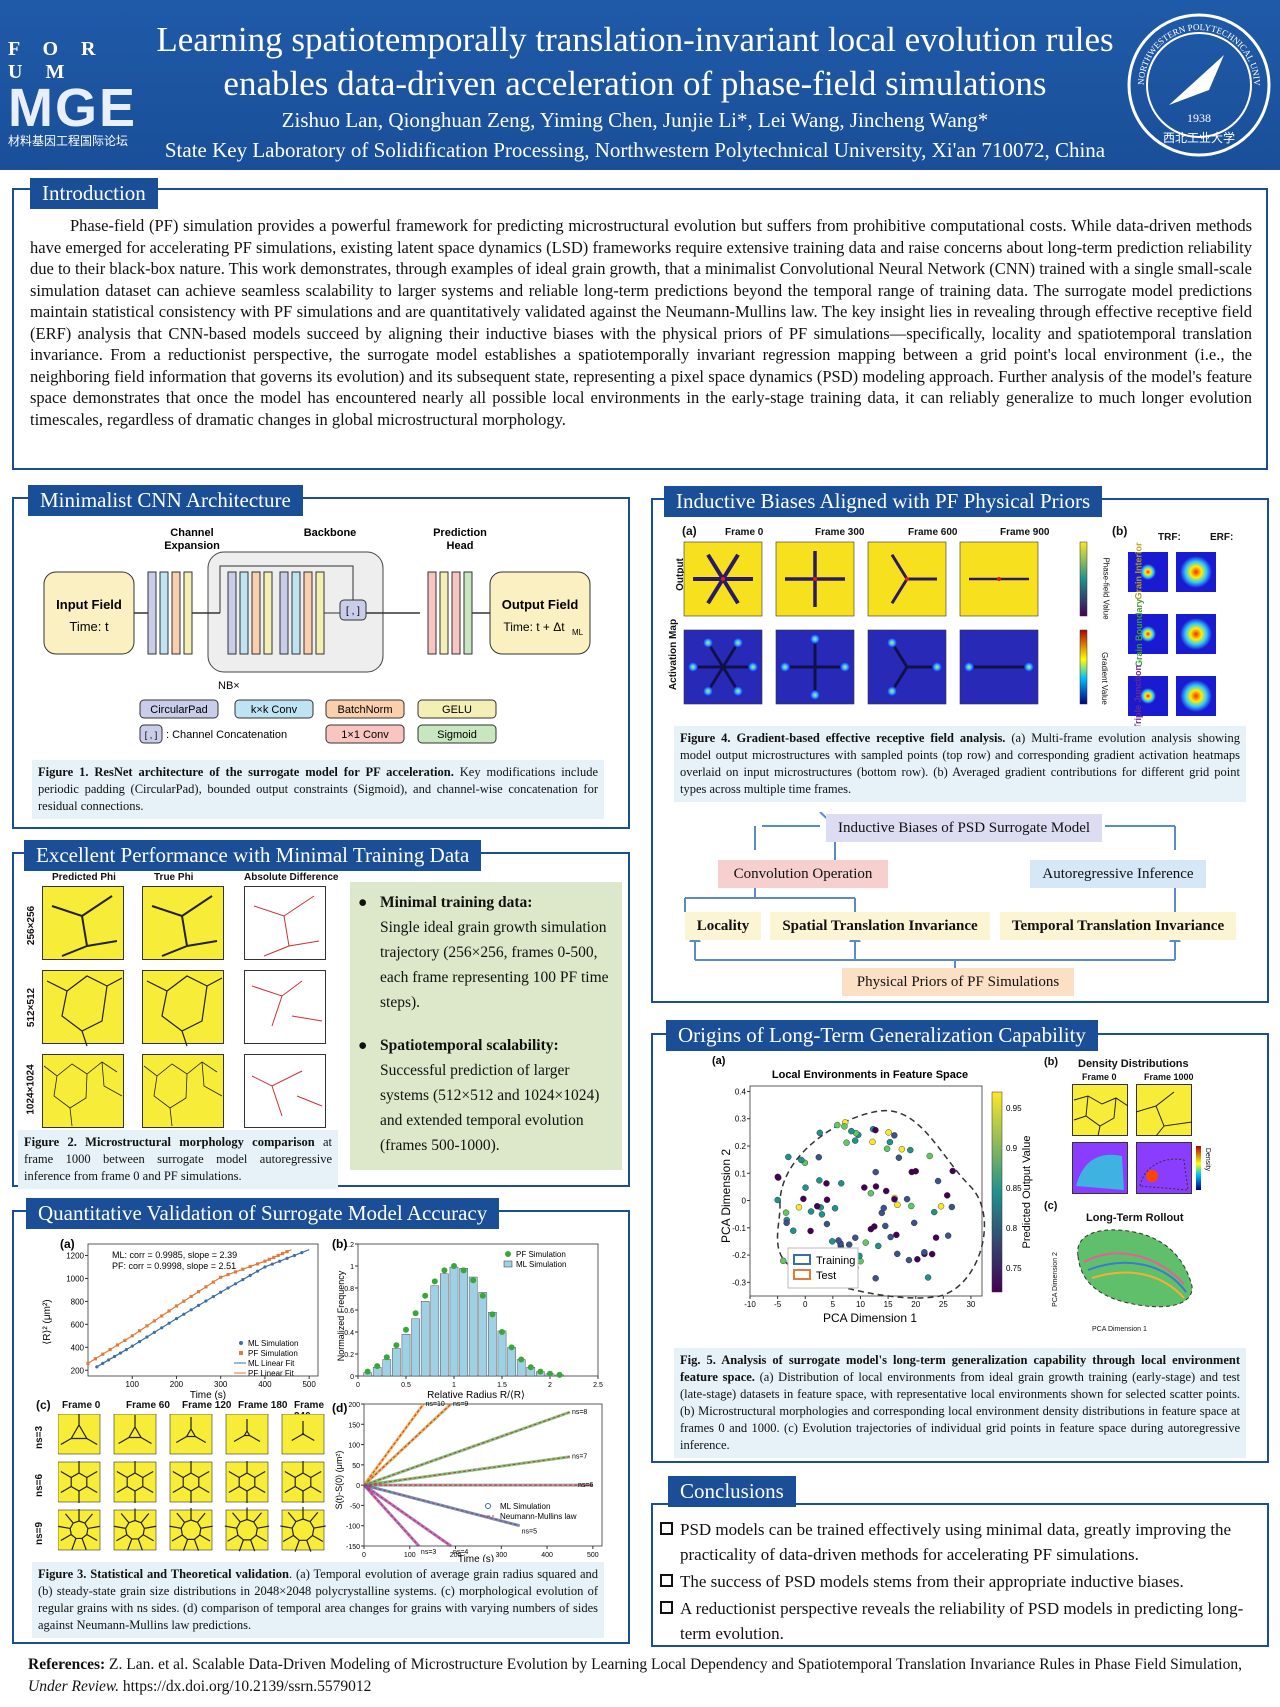 Image resolution: width=1280 pixels, height=1707 pixels. What do you see at coordinates (177, 1384) in the screenshot?
I see `x-tick-label: 200` at bounding box center [177, 1384].